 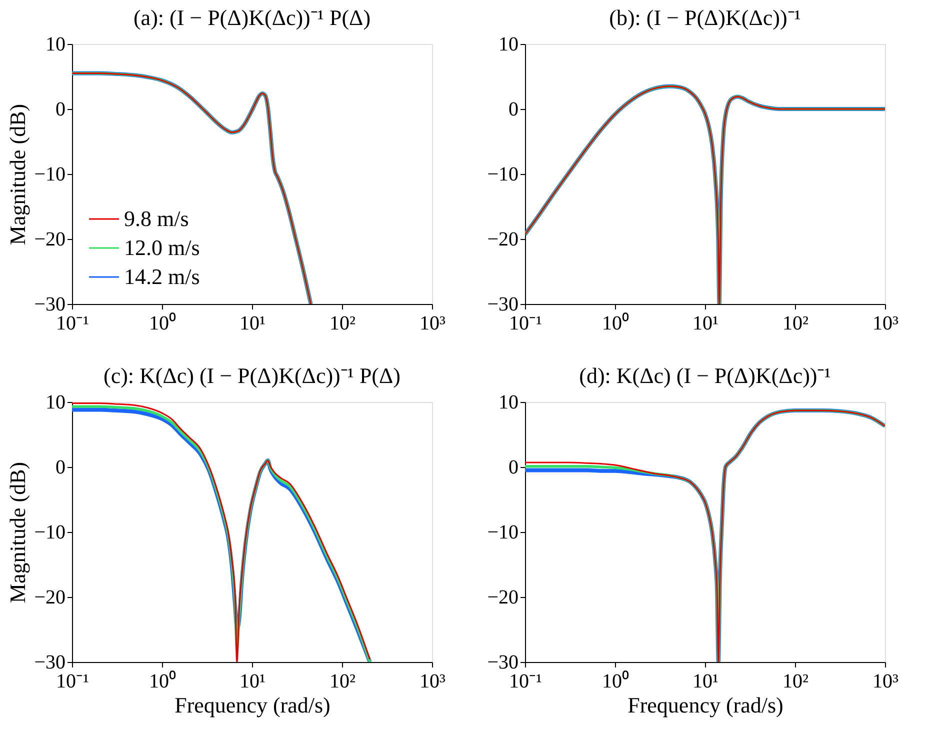 What do you see at coordinates (156, 218) in the screenshot?
I see `legend-label: 9.8 m/s` at bounding box center [156, 218].